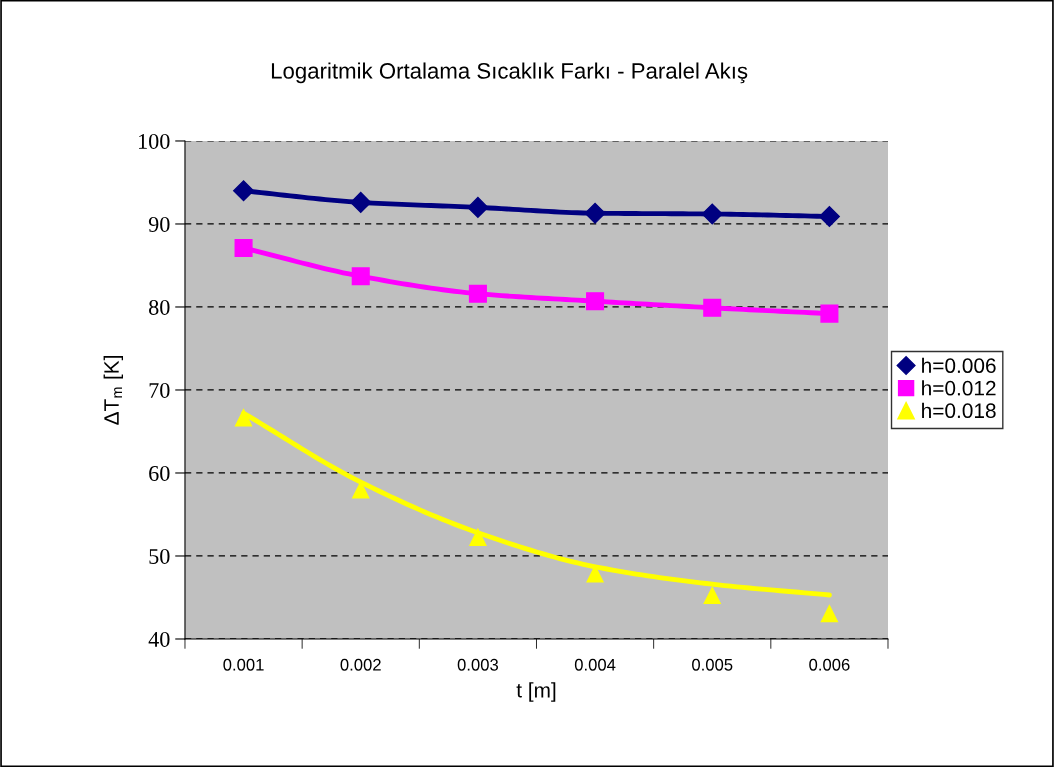 The height and width of the screenshot is (767, 1054). I want to click on y-tick-label: 90, so click(159, 224).